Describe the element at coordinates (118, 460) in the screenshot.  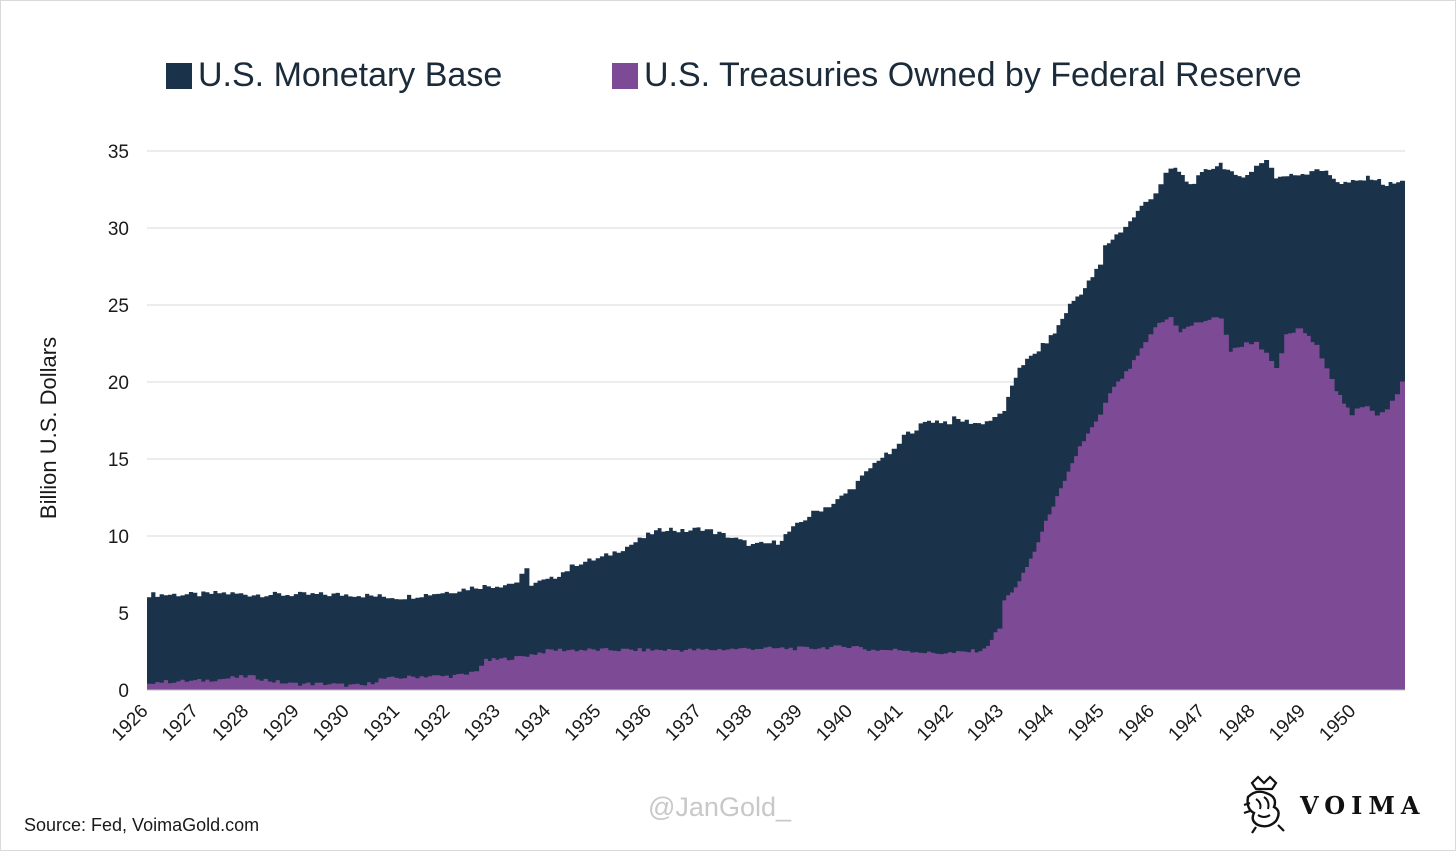
I see `y-tick-label: 15` at that location.